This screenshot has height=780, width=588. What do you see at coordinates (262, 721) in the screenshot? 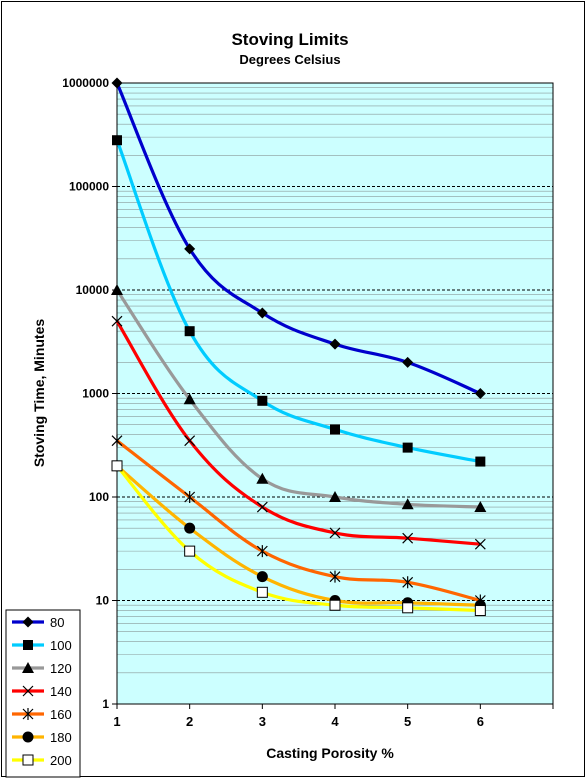
I see `x-tick-label: 3` at bounding box center [262, 721].